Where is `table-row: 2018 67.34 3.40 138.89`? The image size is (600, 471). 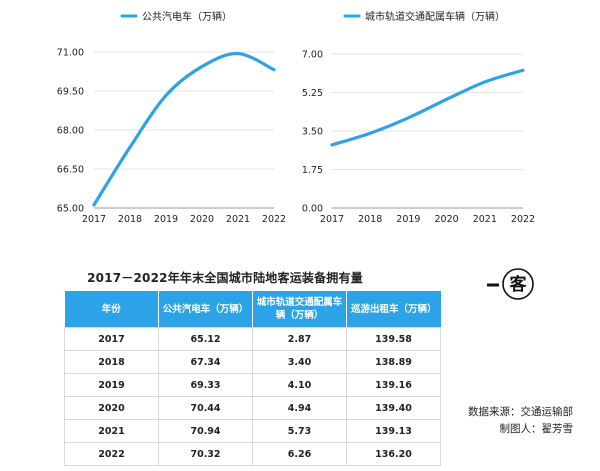 table-row: 2018 67.34 3.40 138.89 is located at coordinates (252, 362).